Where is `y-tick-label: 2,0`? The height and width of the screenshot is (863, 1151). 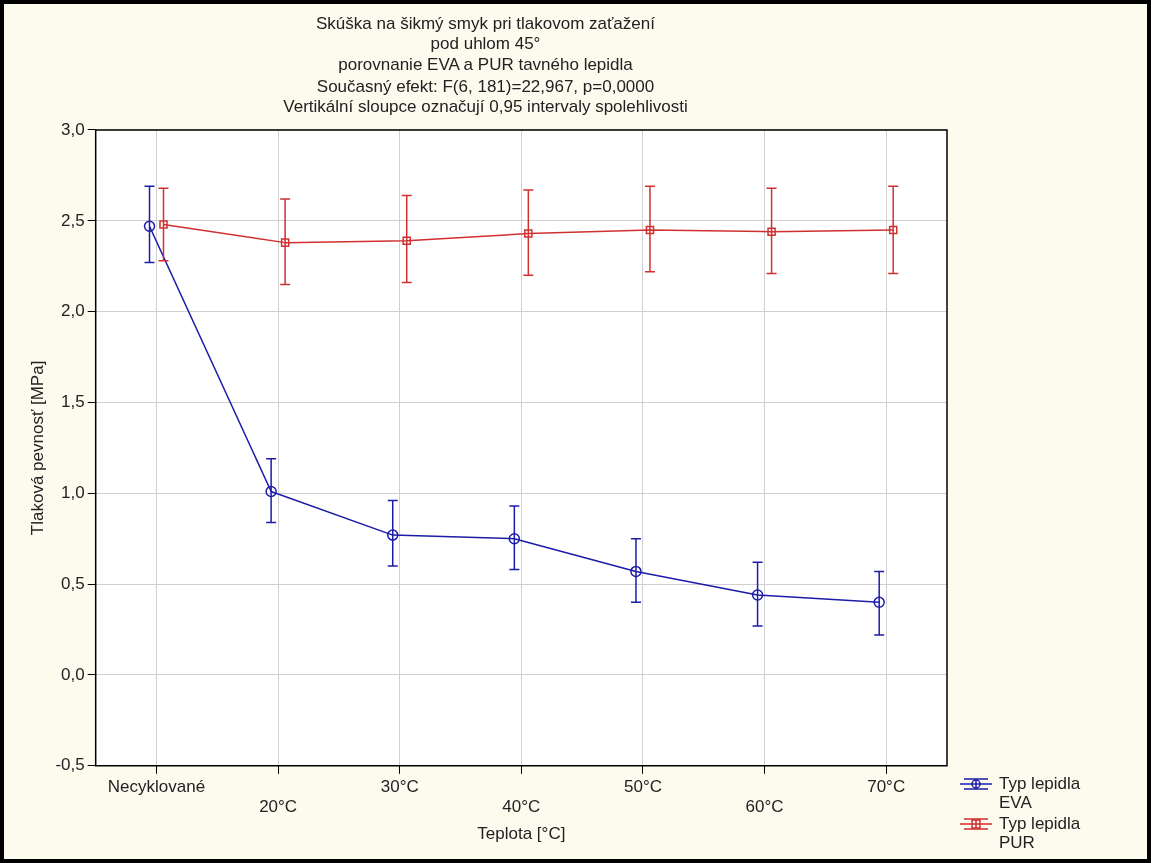 y-tick-label: 2,0 is located at coordinates (73, 311).